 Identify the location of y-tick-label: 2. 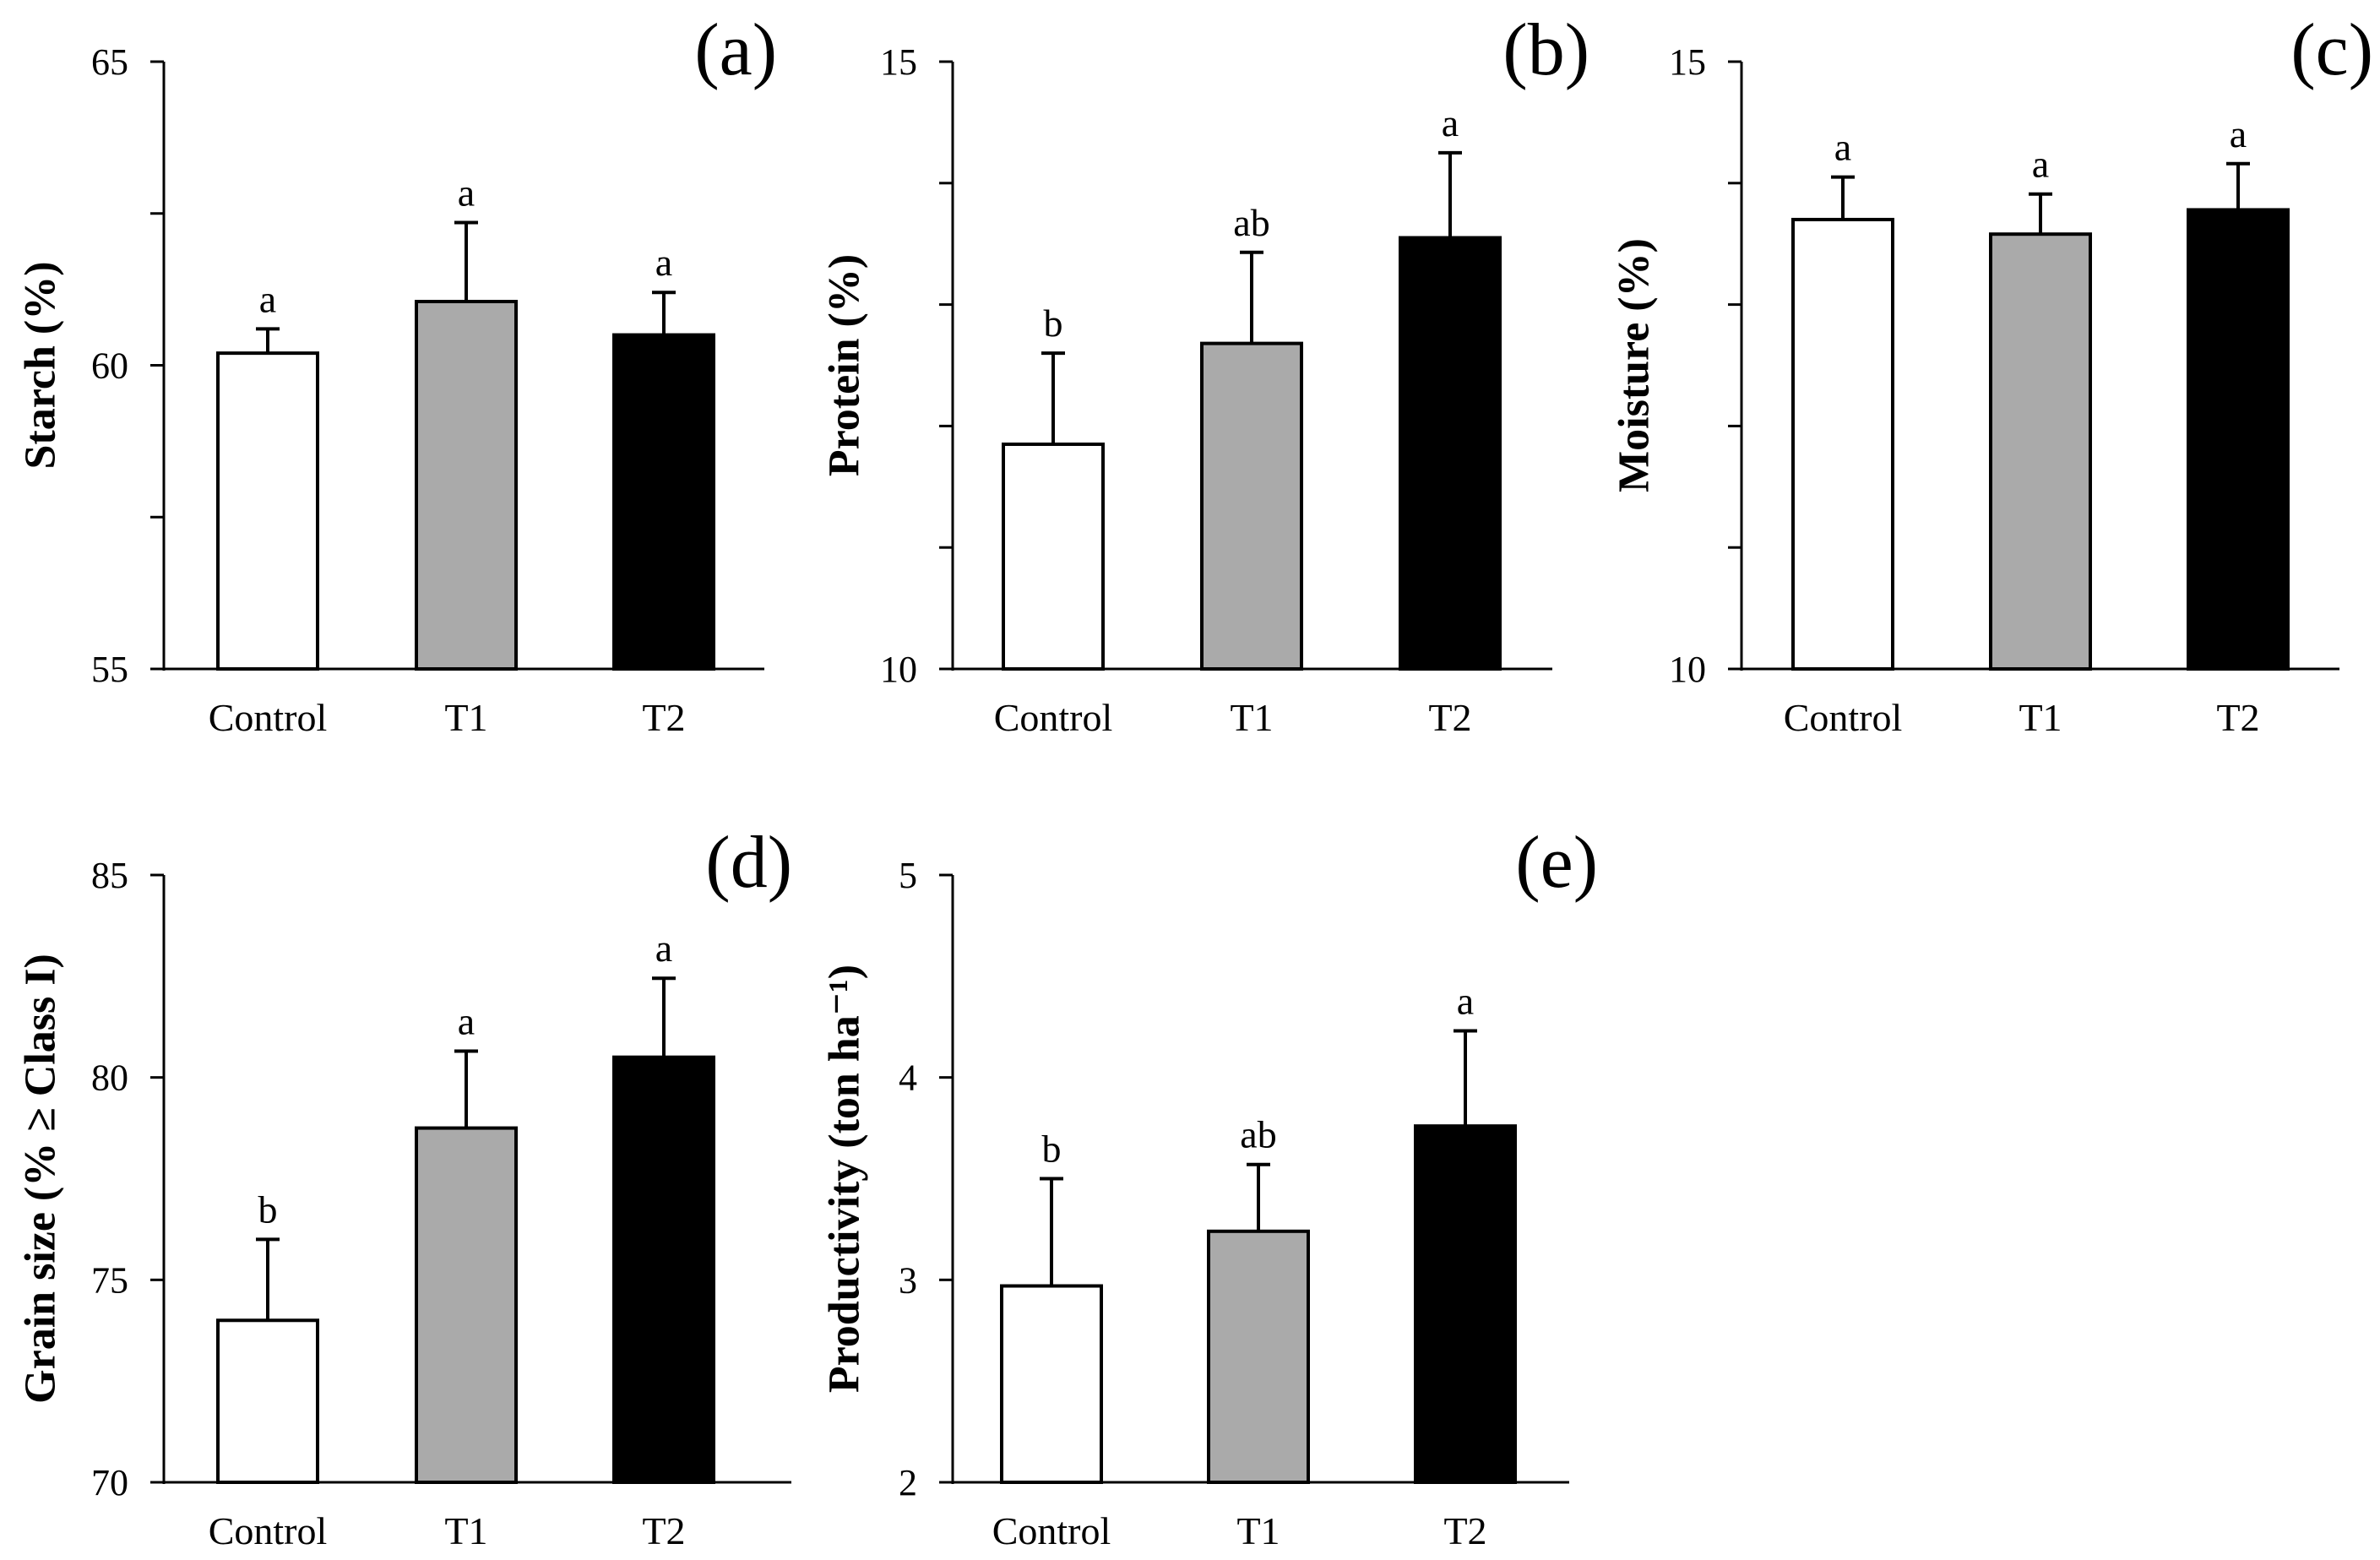
(908, 1483).